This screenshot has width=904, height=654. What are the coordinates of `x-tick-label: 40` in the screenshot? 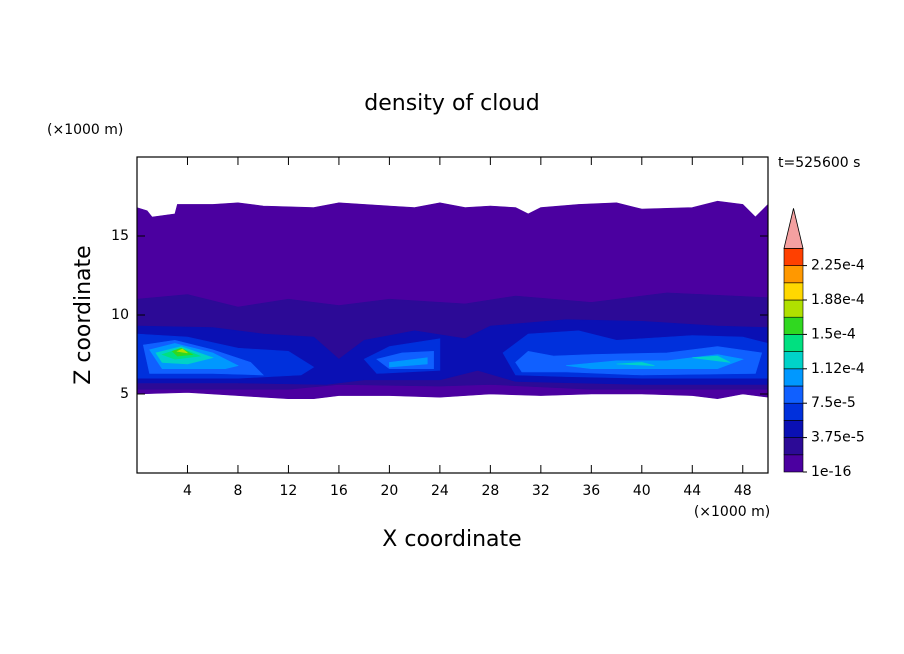 It's located at (642, 491).